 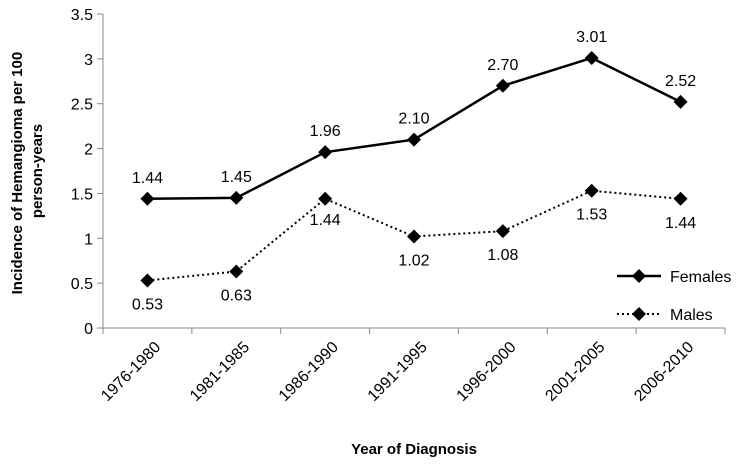 I want to click on data-label-females: 3.01, so click(x=591, y=37).